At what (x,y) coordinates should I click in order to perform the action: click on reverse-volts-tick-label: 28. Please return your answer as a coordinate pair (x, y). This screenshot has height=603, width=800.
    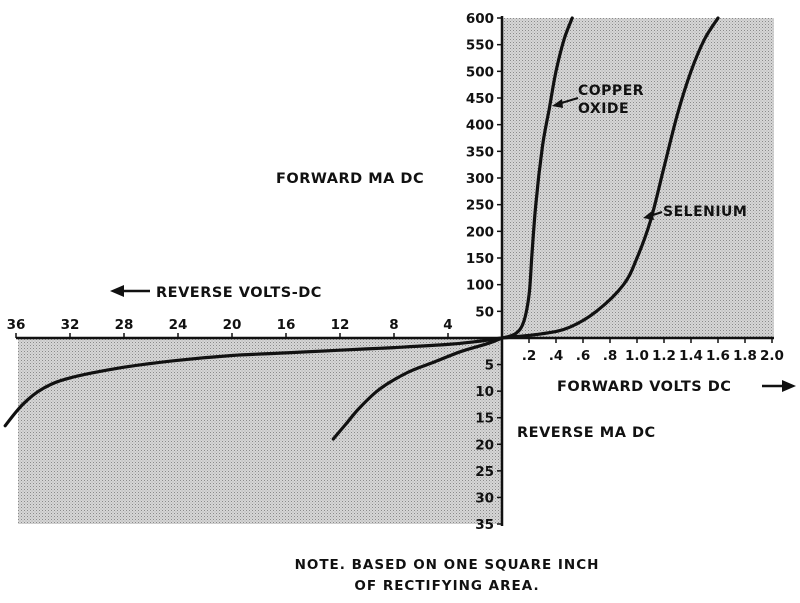
    Looking at the image, I should click on (124, 325).